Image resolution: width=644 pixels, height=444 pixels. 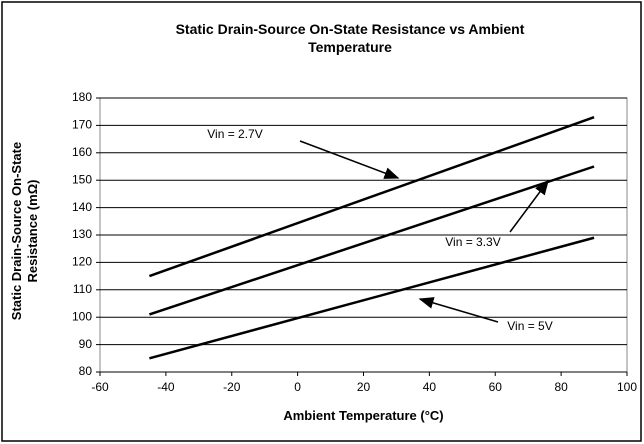 What do you see at coordinates (627, 387) in the screenshot?
I see `x-tick-label: 100` at bounding box center [627, 387].